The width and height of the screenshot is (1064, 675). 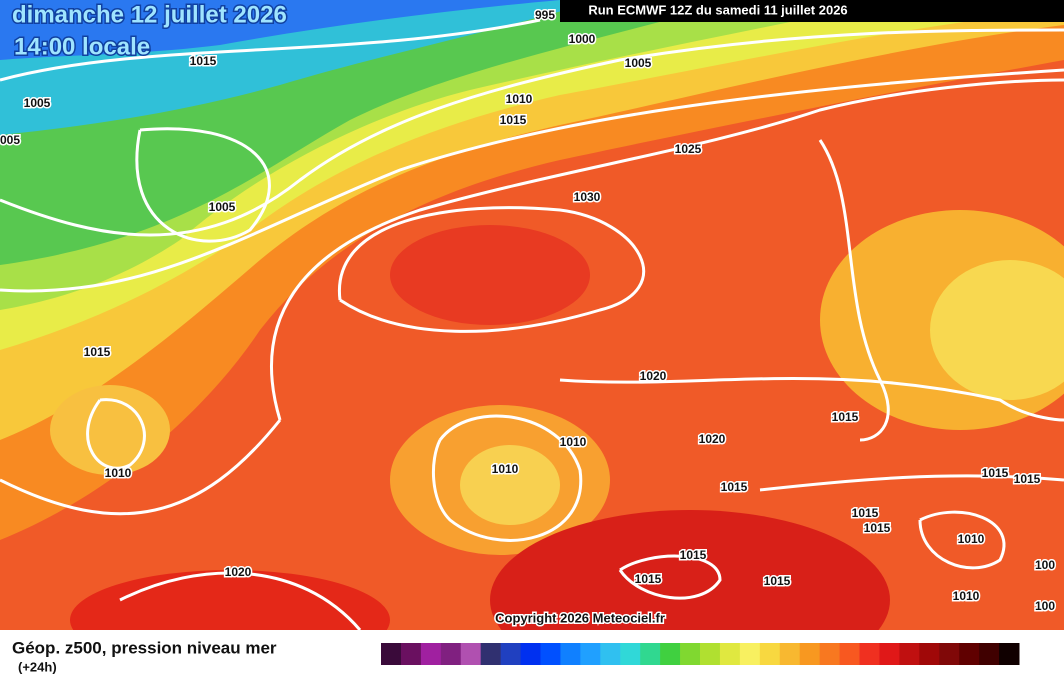 I want to click on legend-title: Géop. z500, pression niveau mer, so click(x=144, y=647).